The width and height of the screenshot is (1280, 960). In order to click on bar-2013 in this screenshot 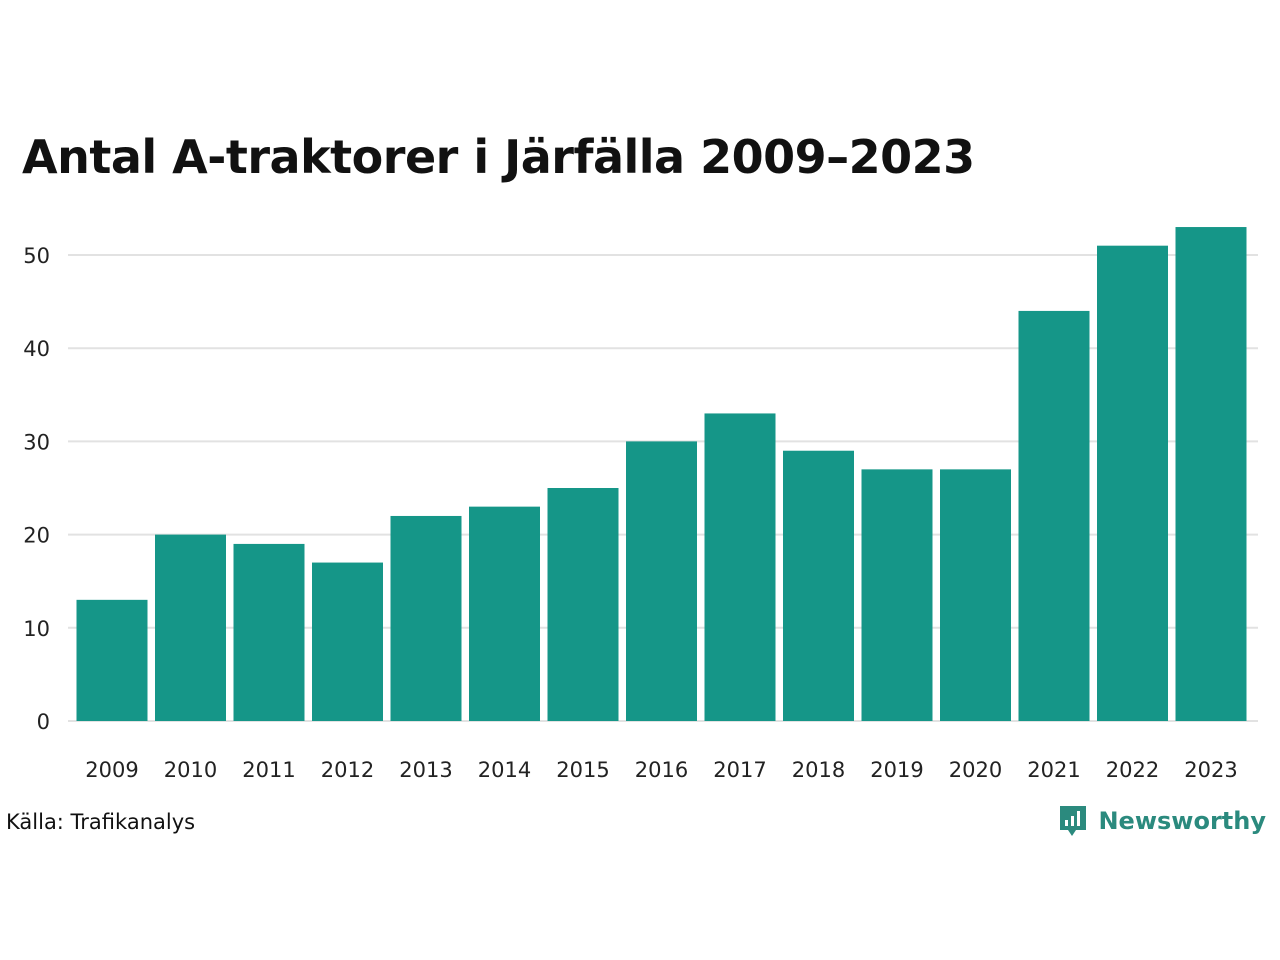, I will do `click(426, 618)`.